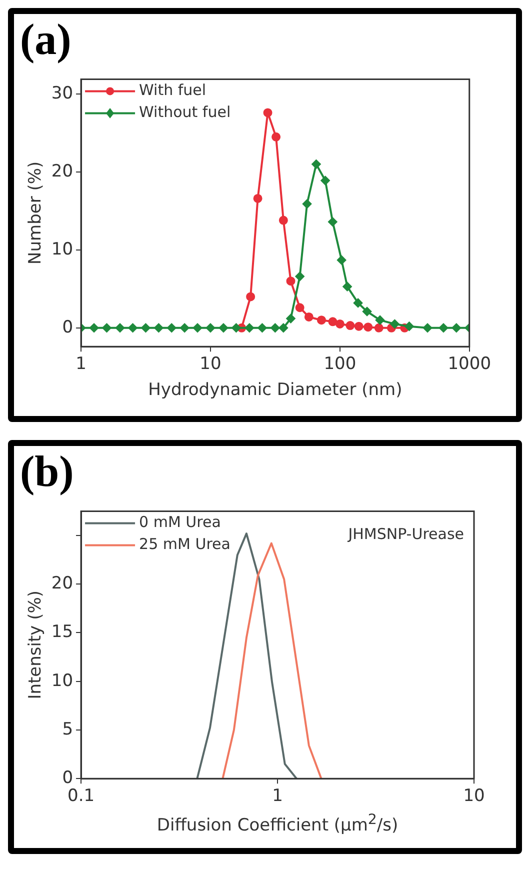  I want to click on x-tick-label: 1000, so click(469, 364).